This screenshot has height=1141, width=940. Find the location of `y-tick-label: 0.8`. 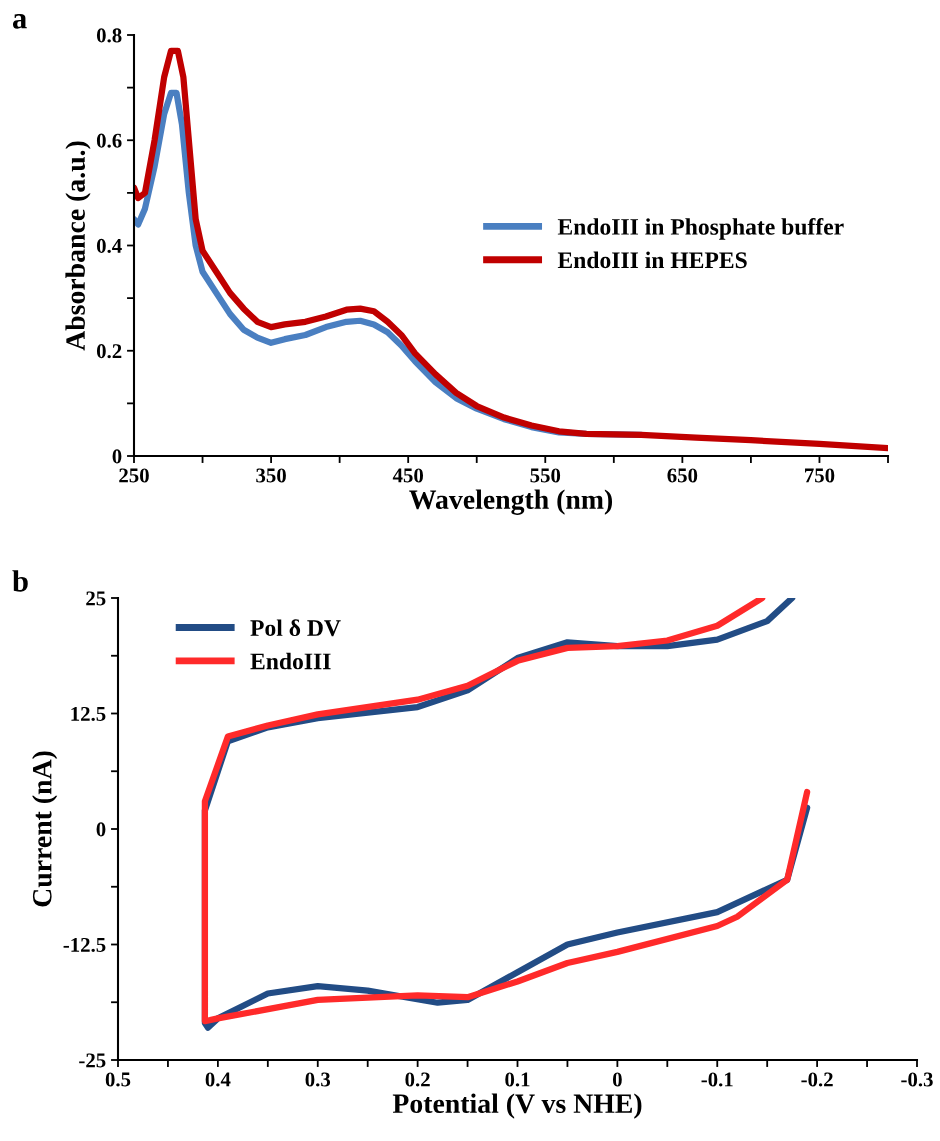

y-tick-label: 0.8 is located at coordinates (109, 35).